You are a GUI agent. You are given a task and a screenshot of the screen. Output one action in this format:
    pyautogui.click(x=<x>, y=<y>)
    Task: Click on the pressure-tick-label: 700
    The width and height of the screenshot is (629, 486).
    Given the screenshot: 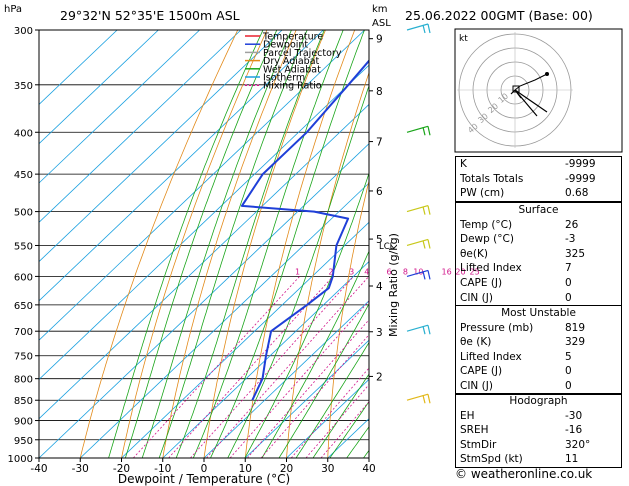 What is the action you would take?
    pyautogui.click(x=23, y=332)
    